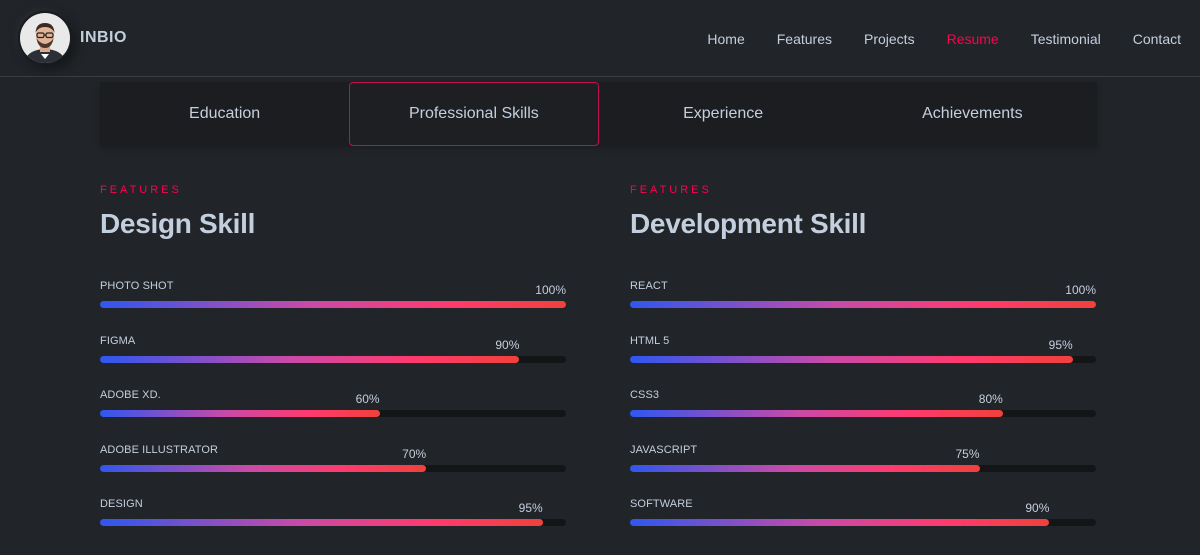  Describe the element at coordinates (130, 395) in the screenshot. I see `skill-name: ADOBE XD.` at that location.